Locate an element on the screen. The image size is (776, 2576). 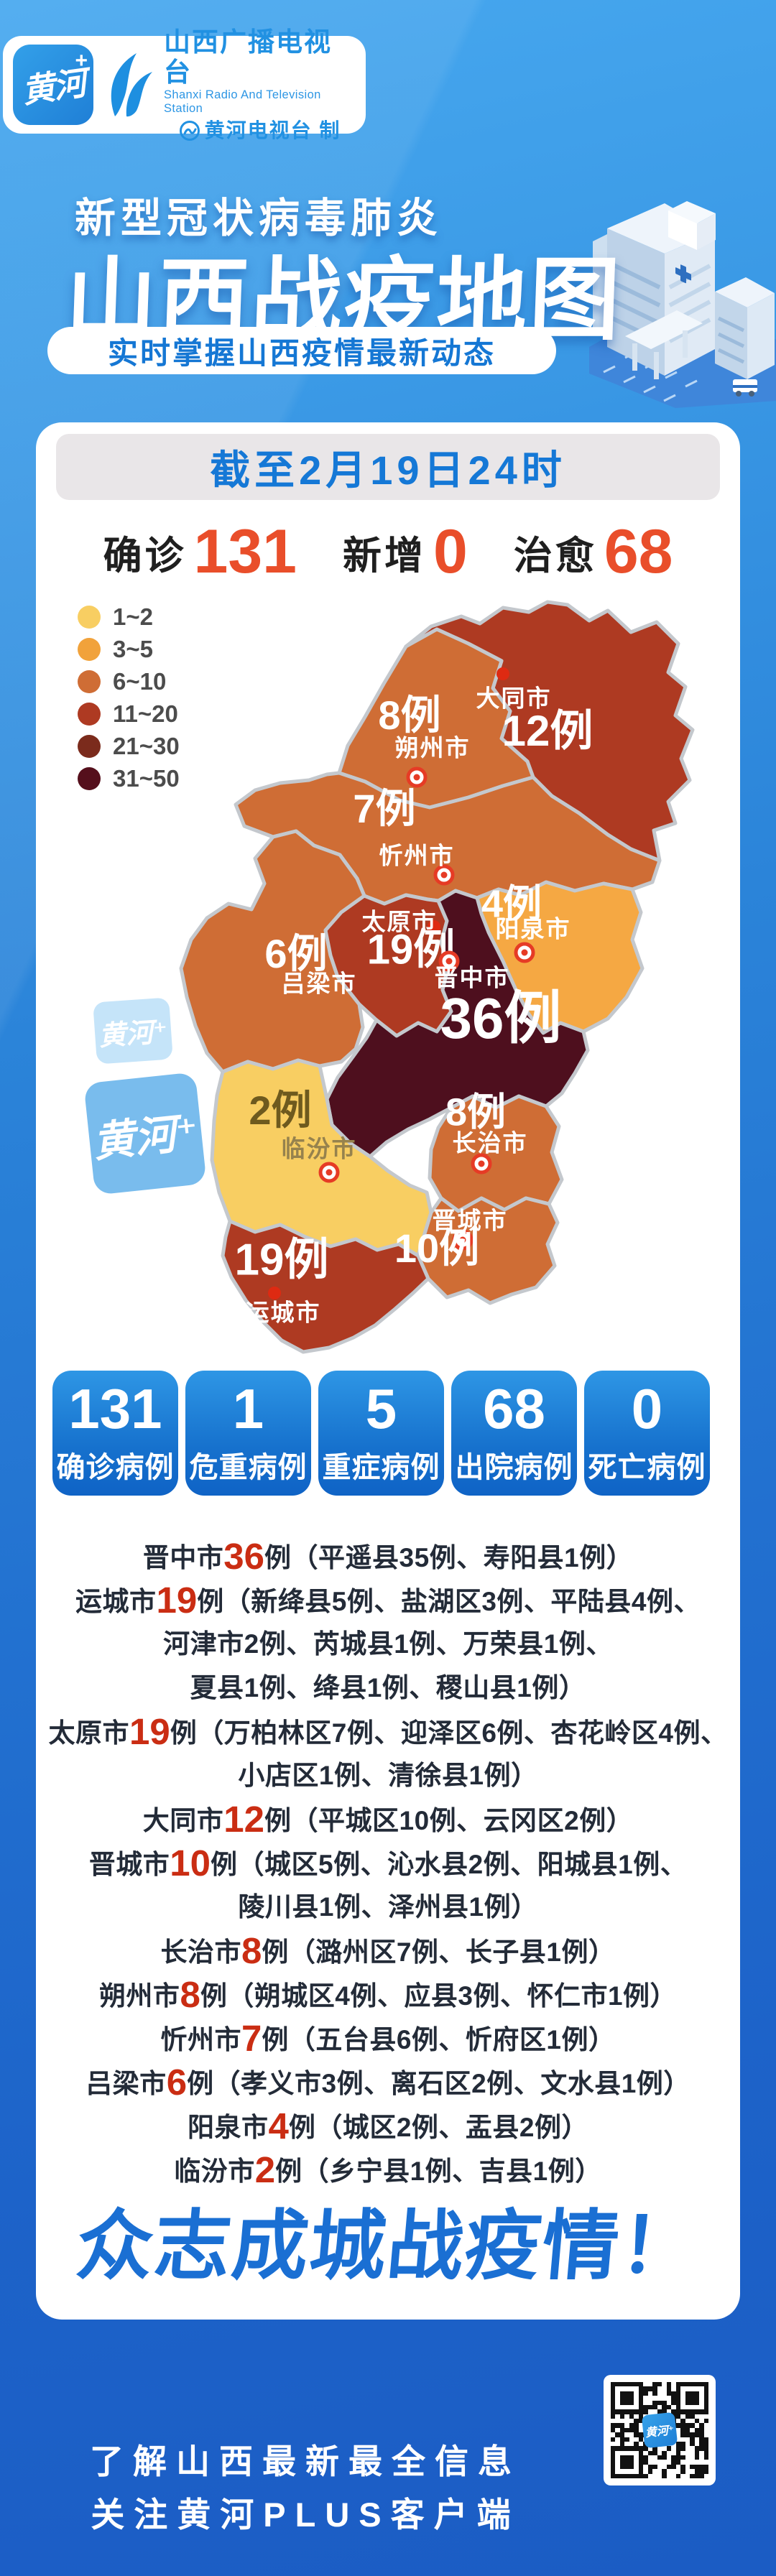
region-cases-label-shuozhou: 8例 is located at coordinates (409, 715).